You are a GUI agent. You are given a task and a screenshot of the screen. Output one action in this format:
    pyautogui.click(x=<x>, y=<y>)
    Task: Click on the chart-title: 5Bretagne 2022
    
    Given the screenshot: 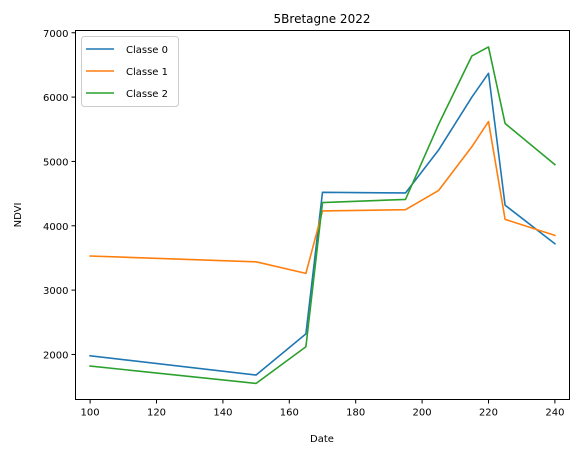 What is the action you would take?
    pyautogui.click(x=322, y=19)
    